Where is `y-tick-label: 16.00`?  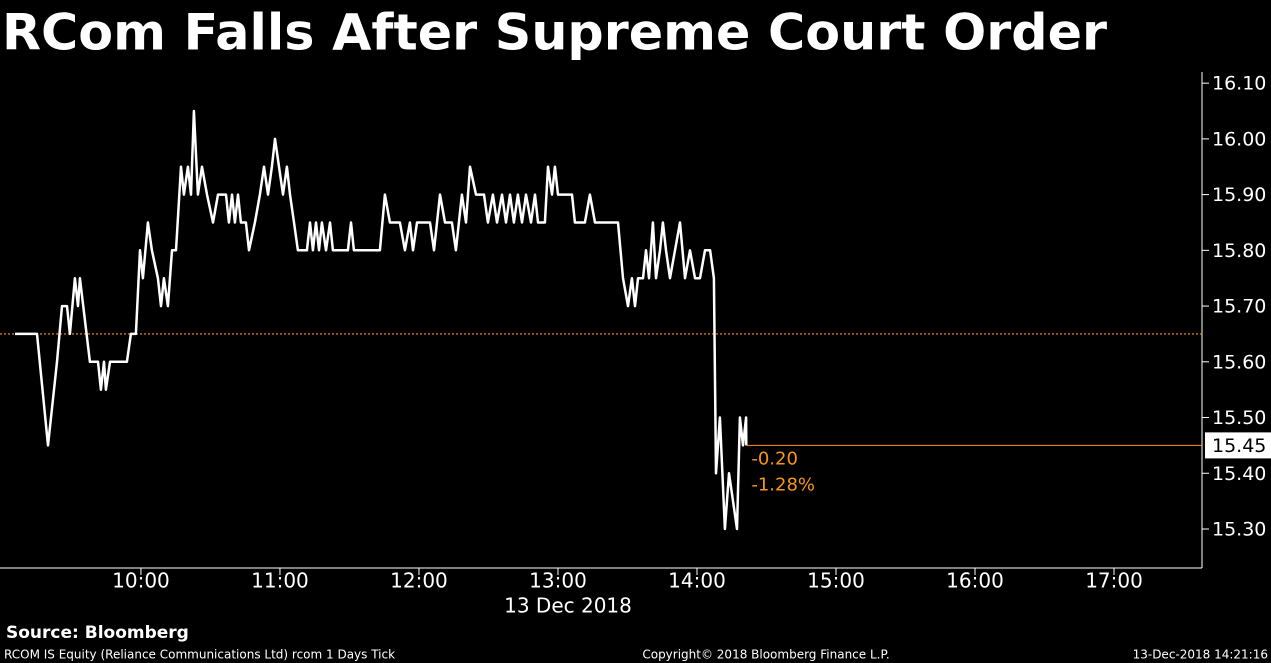 y-tick-label: 16.00 is located at coordinates (1239, 139).